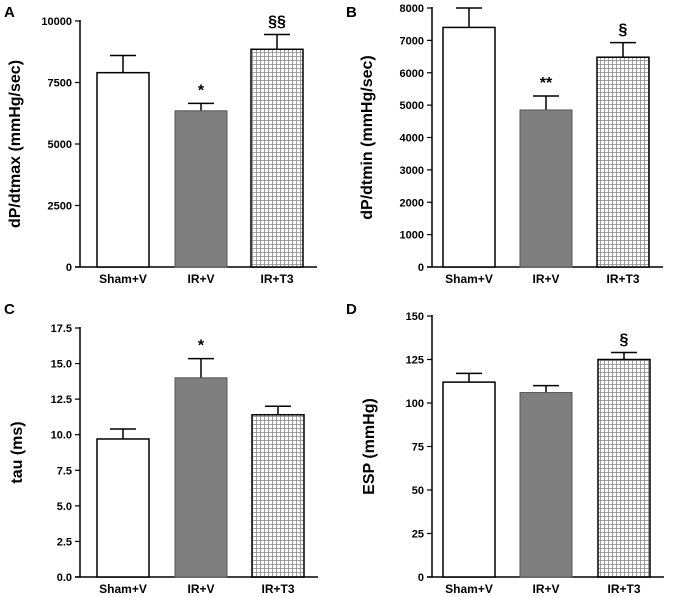 This screenshot has width=686, height=597. I want to click on y-tick-label: 2000, so click(412, 203).